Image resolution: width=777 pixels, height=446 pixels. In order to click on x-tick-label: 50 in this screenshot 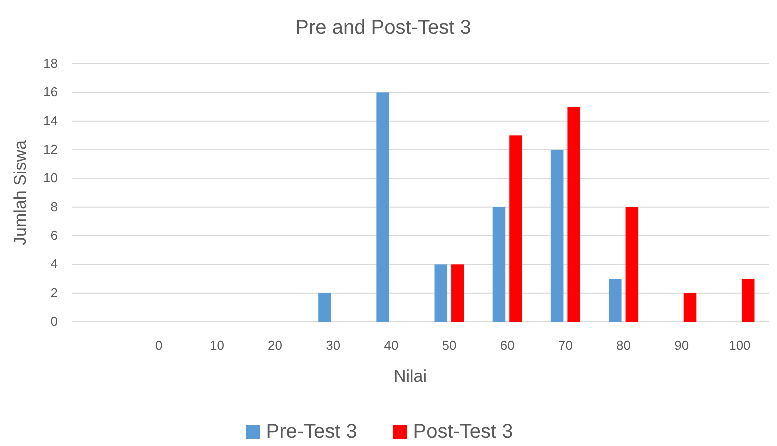, I will do `click(449, 345)`.